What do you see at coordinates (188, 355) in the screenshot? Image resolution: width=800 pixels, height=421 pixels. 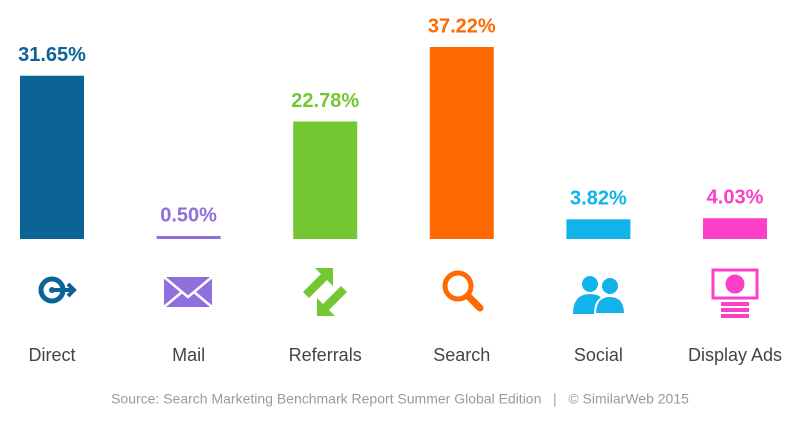 I see `category-label: Mail` at bounding box center [188, 355].